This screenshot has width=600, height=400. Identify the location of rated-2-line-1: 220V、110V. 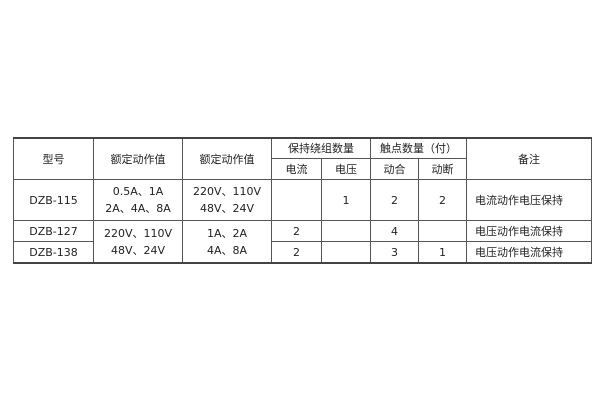
(227, 191).